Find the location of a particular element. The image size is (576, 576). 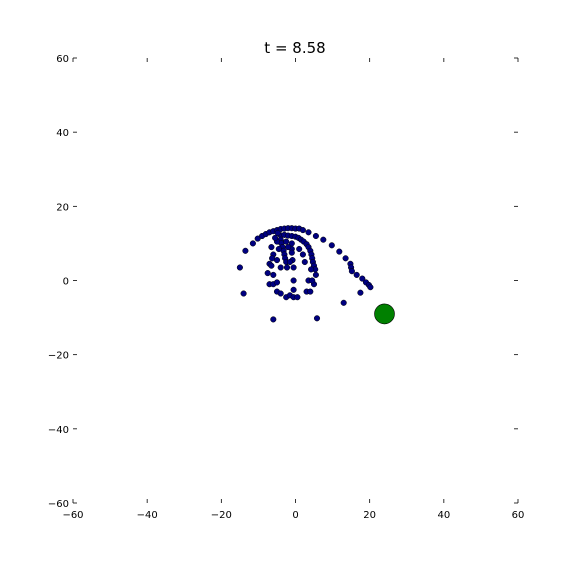

data-points is located at coordinates (305, 274).